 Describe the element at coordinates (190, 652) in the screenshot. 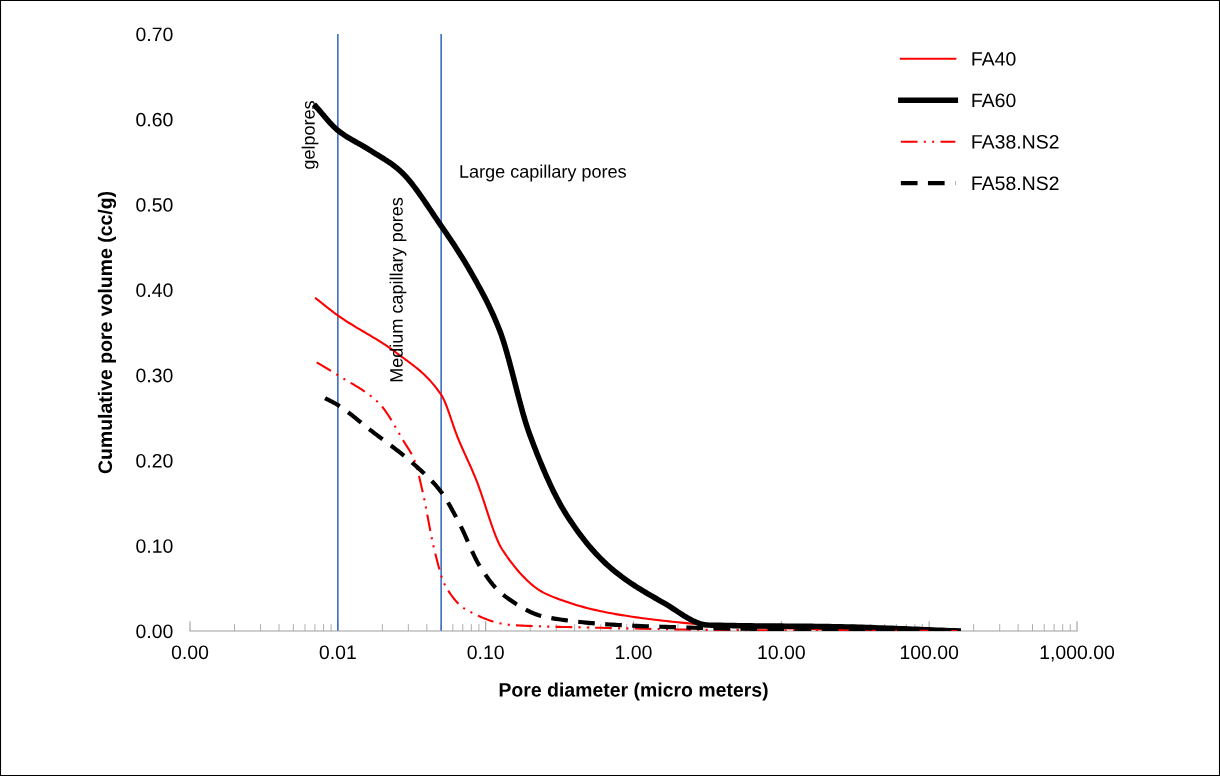

I see `x-tick-label: 0.00` at that location.